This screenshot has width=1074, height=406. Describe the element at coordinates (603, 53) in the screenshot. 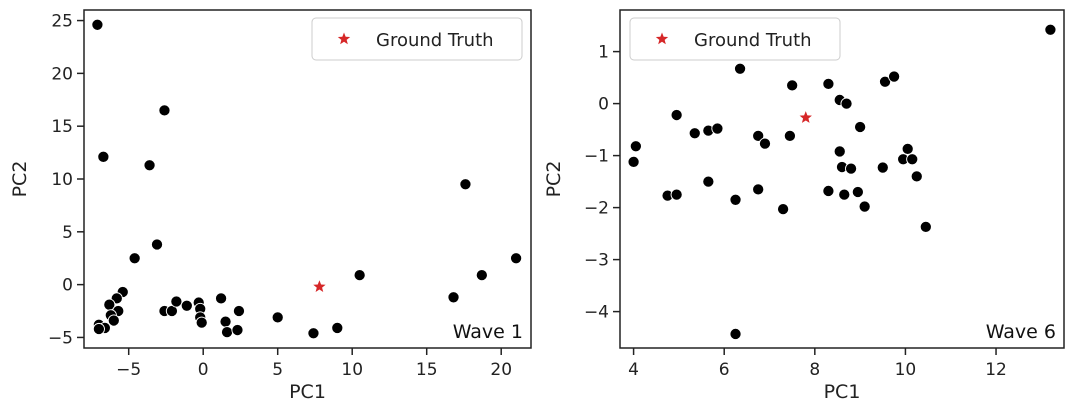

I see `y-tick-label: 1` at that location.